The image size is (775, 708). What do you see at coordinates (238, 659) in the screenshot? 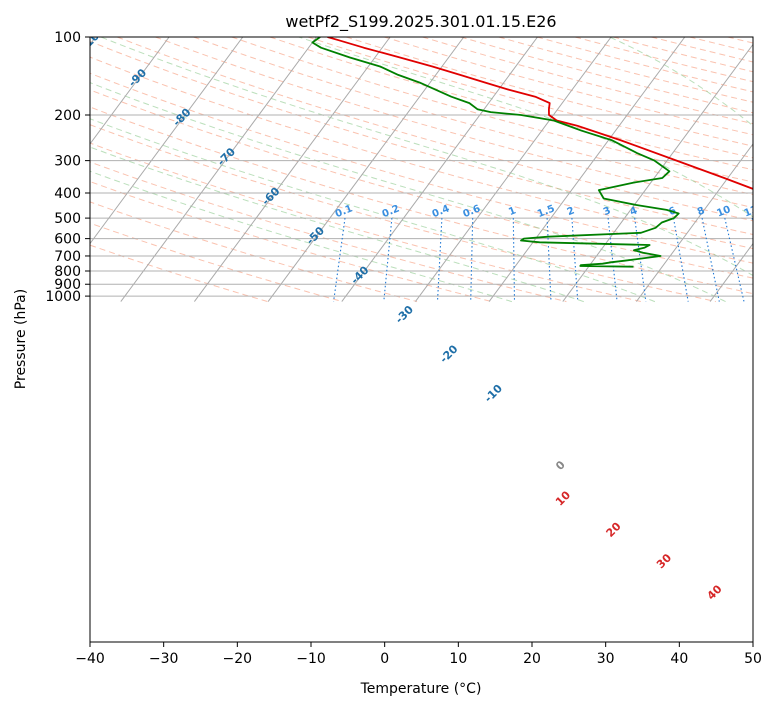
I see `x-tick-label: −20` at bounding box center [238, 659].